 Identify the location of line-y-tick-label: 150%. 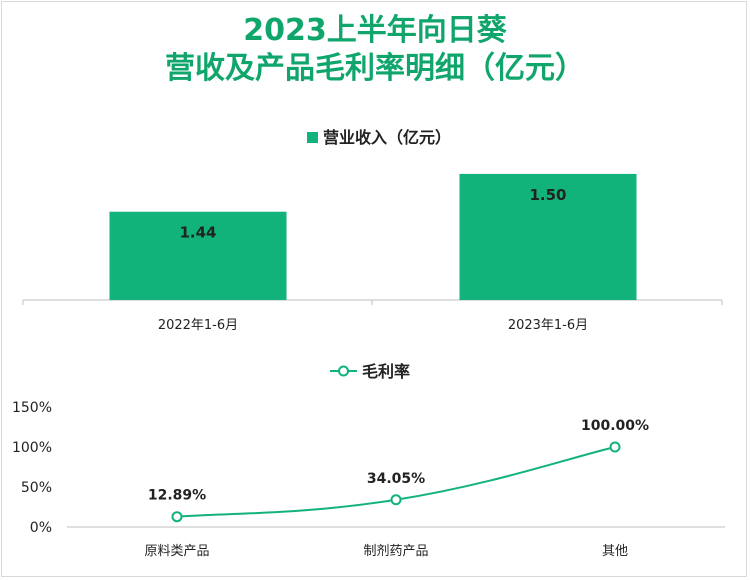
(32, 408).